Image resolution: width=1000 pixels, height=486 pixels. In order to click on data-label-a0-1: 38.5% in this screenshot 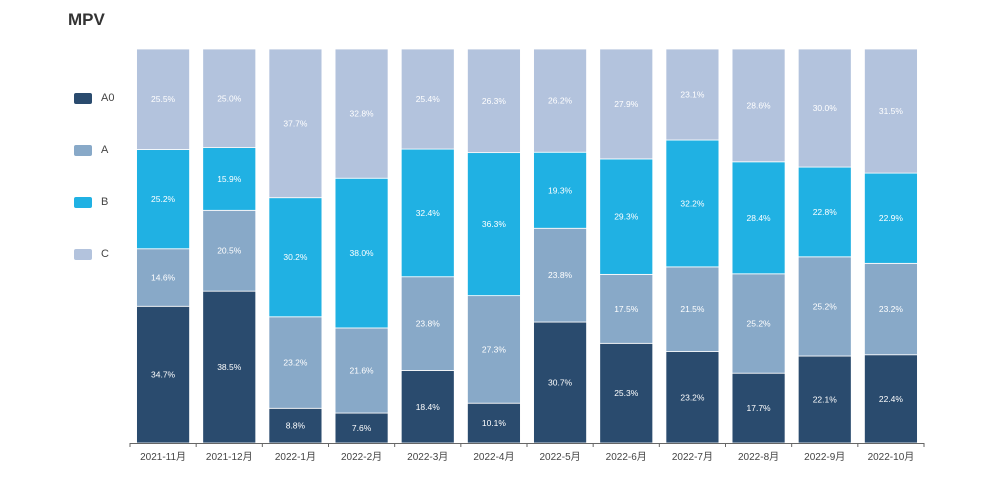, I will do `click(229, 367)`.